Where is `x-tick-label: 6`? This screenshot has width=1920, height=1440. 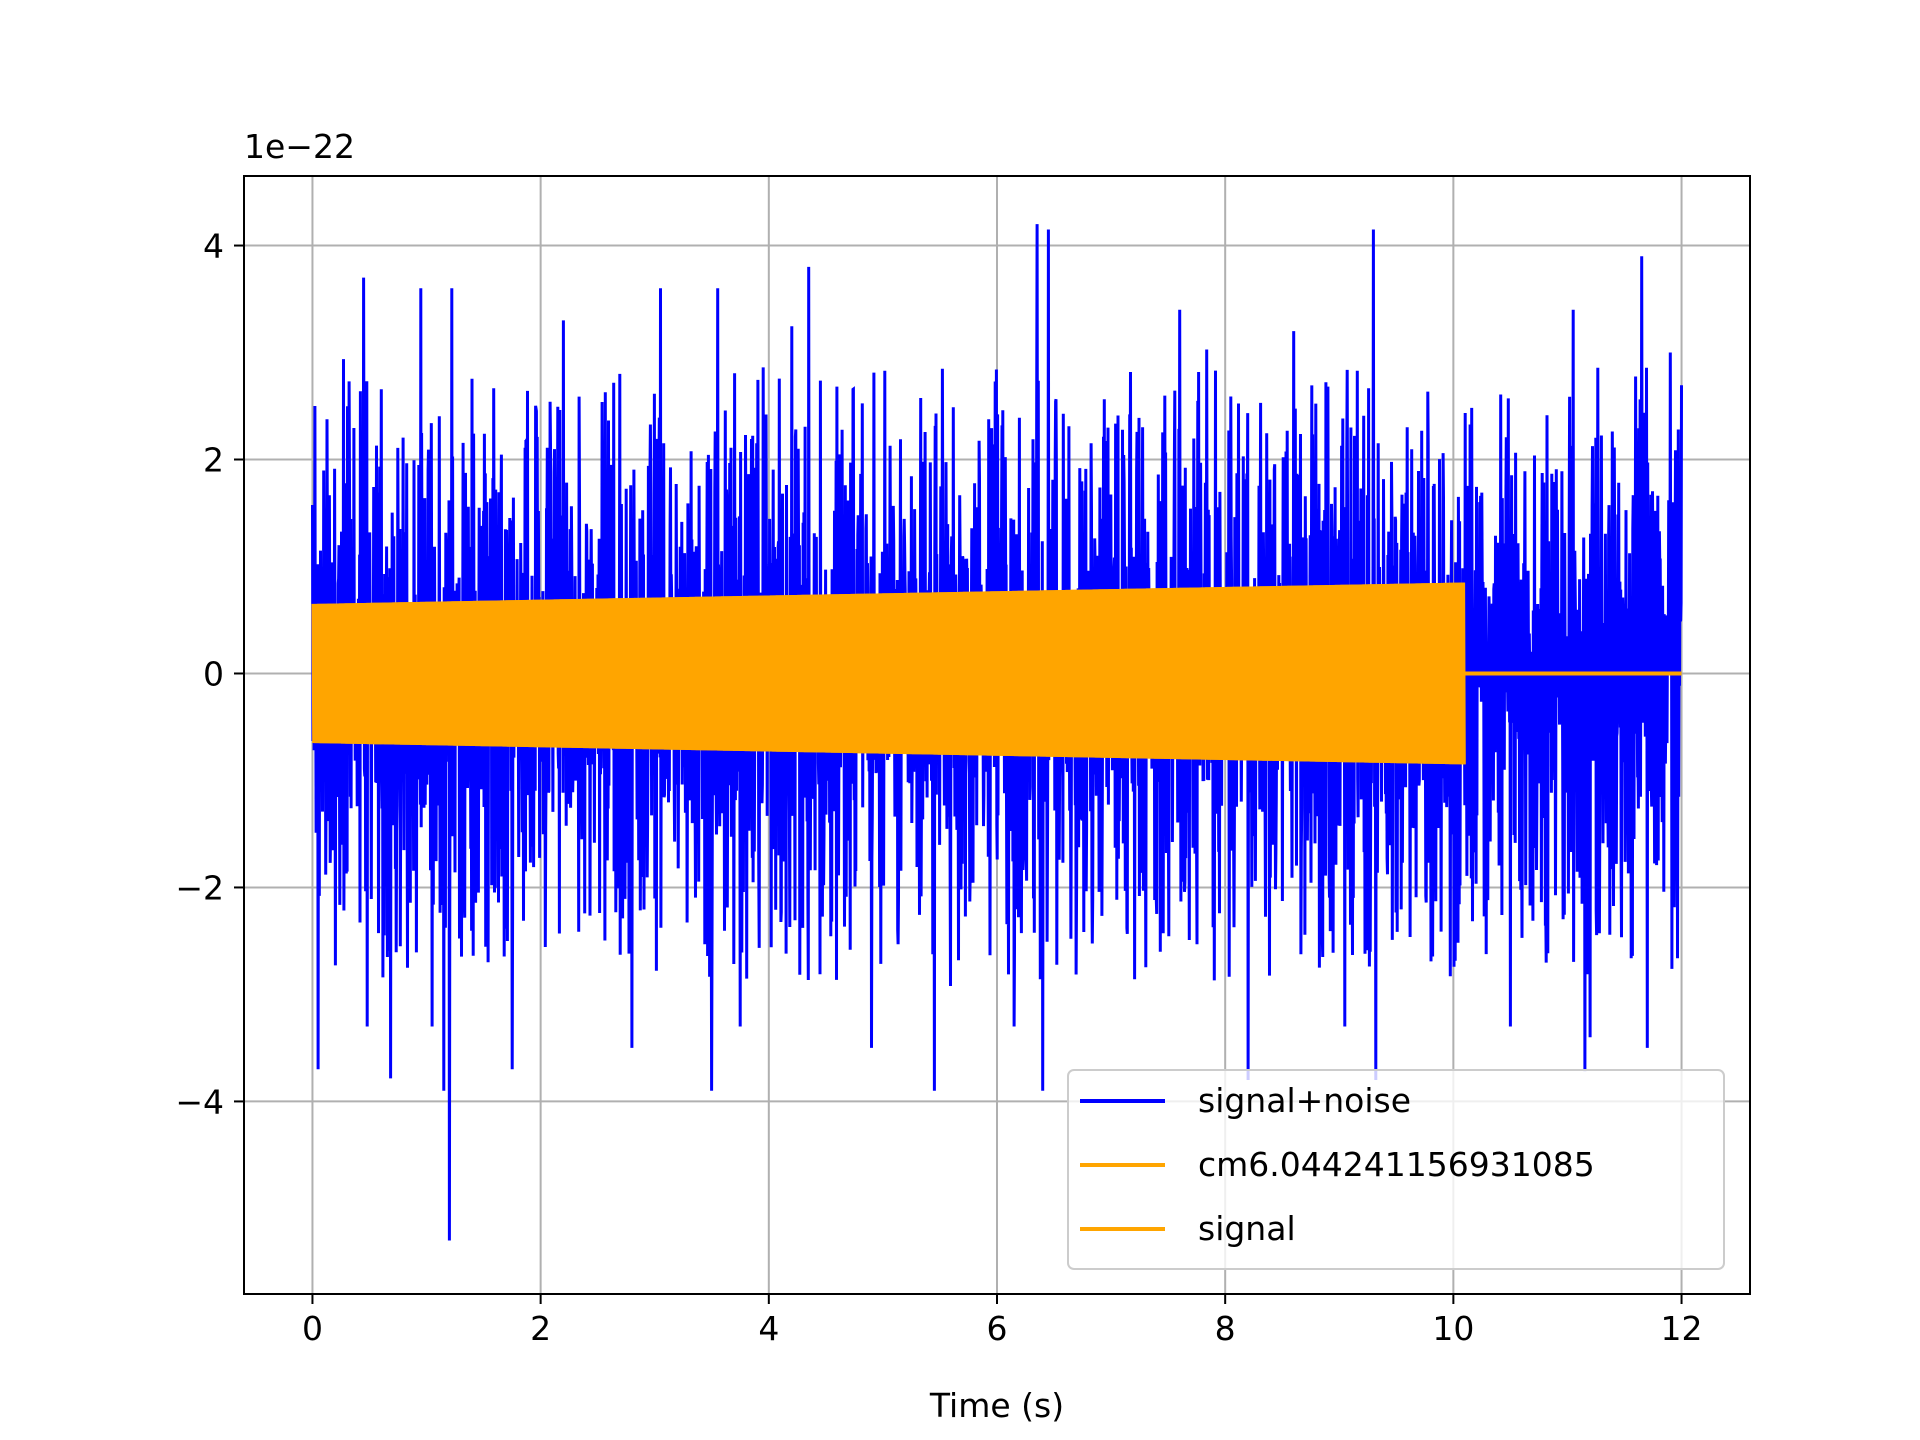 x-tick-label: 6 is located at coordinates (997, 1328).